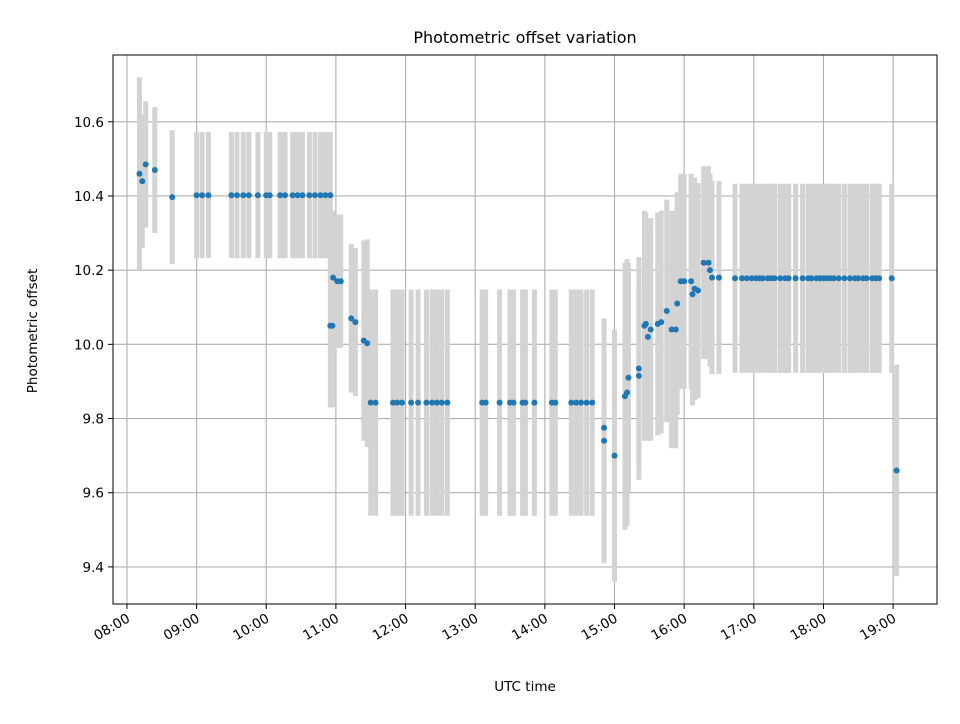 Image resolution: width=960 pixels, height=724 pixels. Describe the element at coordinates (93, 568) in the screenshot. I see `y-tick-label: 9.4` at that location.